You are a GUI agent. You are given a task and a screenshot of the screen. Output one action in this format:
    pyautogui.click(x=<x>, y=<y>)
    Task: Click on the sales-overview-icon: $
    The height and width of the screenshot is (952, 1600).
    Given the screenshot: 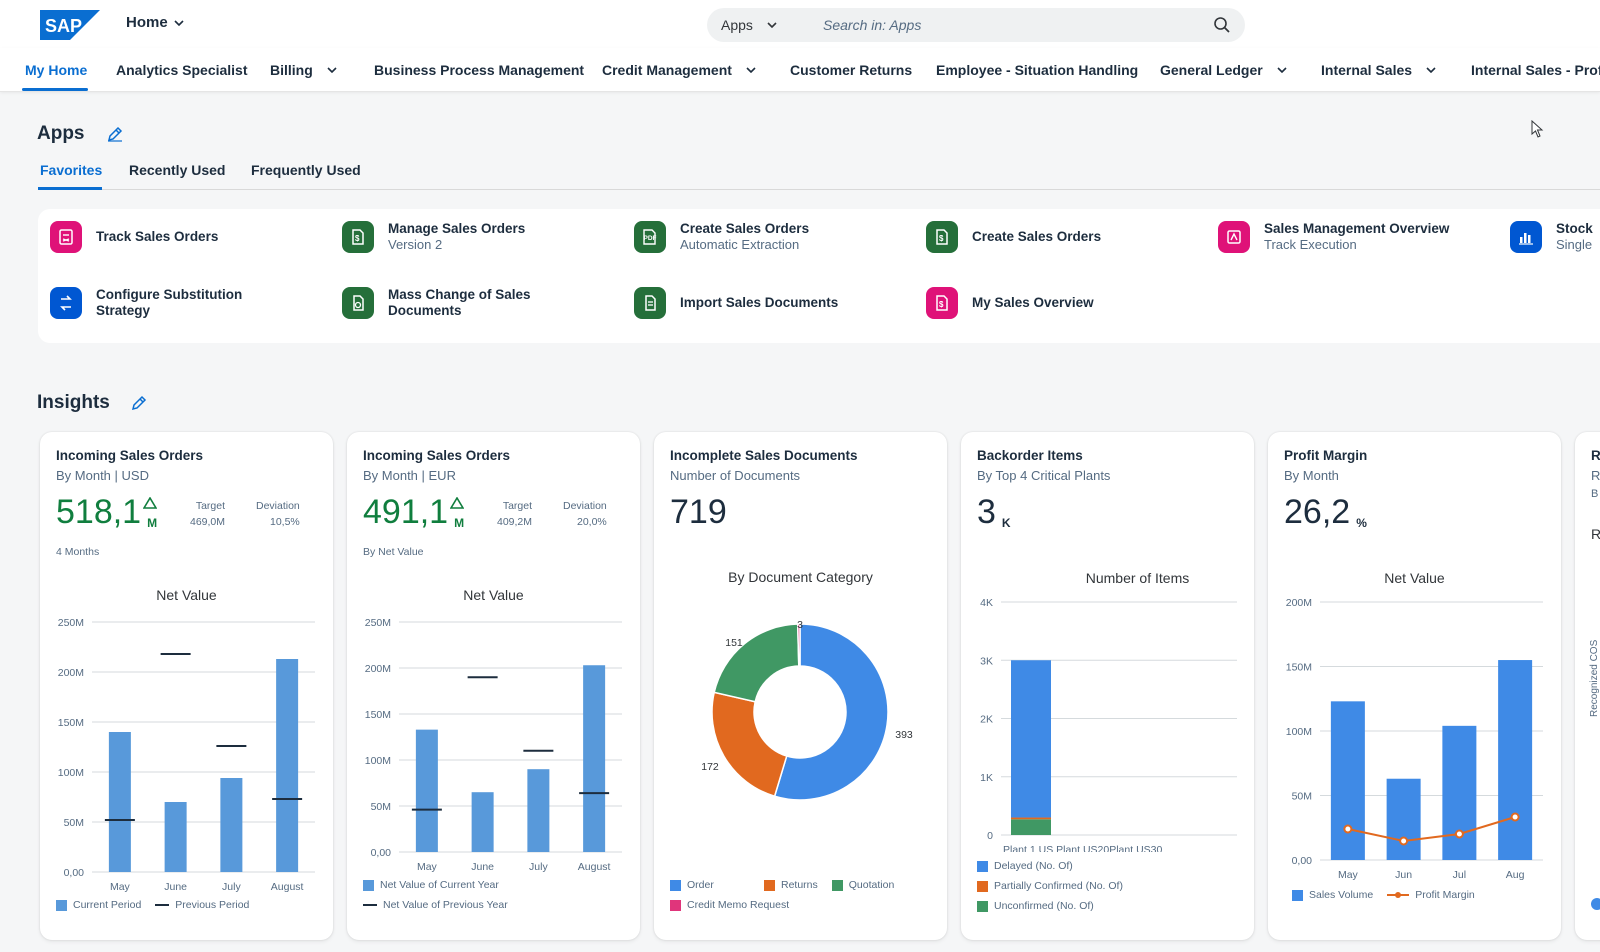 What is the action you would take?
    pyautogui.click(x=942, y=303)
    